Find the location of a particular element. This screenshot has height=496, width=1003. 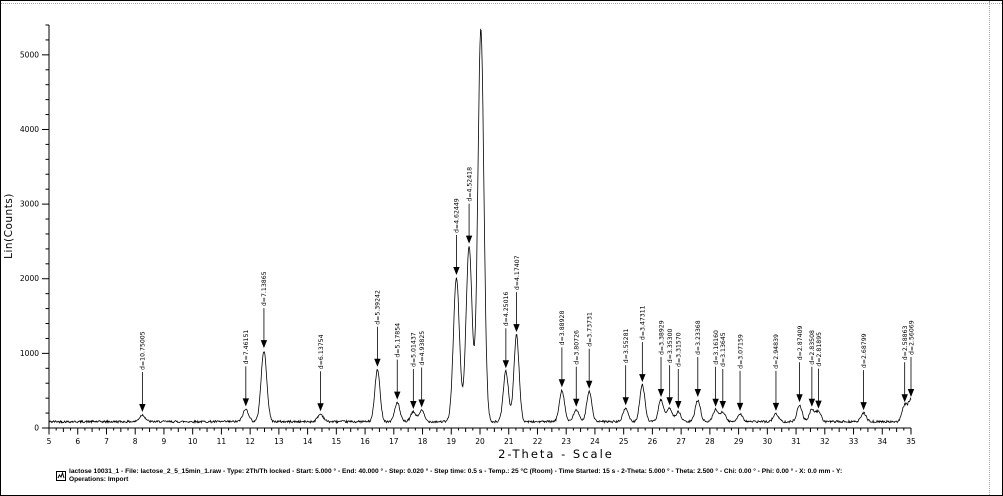

peak-d-label: d=10.75005 is located at coordinates (143, 350).